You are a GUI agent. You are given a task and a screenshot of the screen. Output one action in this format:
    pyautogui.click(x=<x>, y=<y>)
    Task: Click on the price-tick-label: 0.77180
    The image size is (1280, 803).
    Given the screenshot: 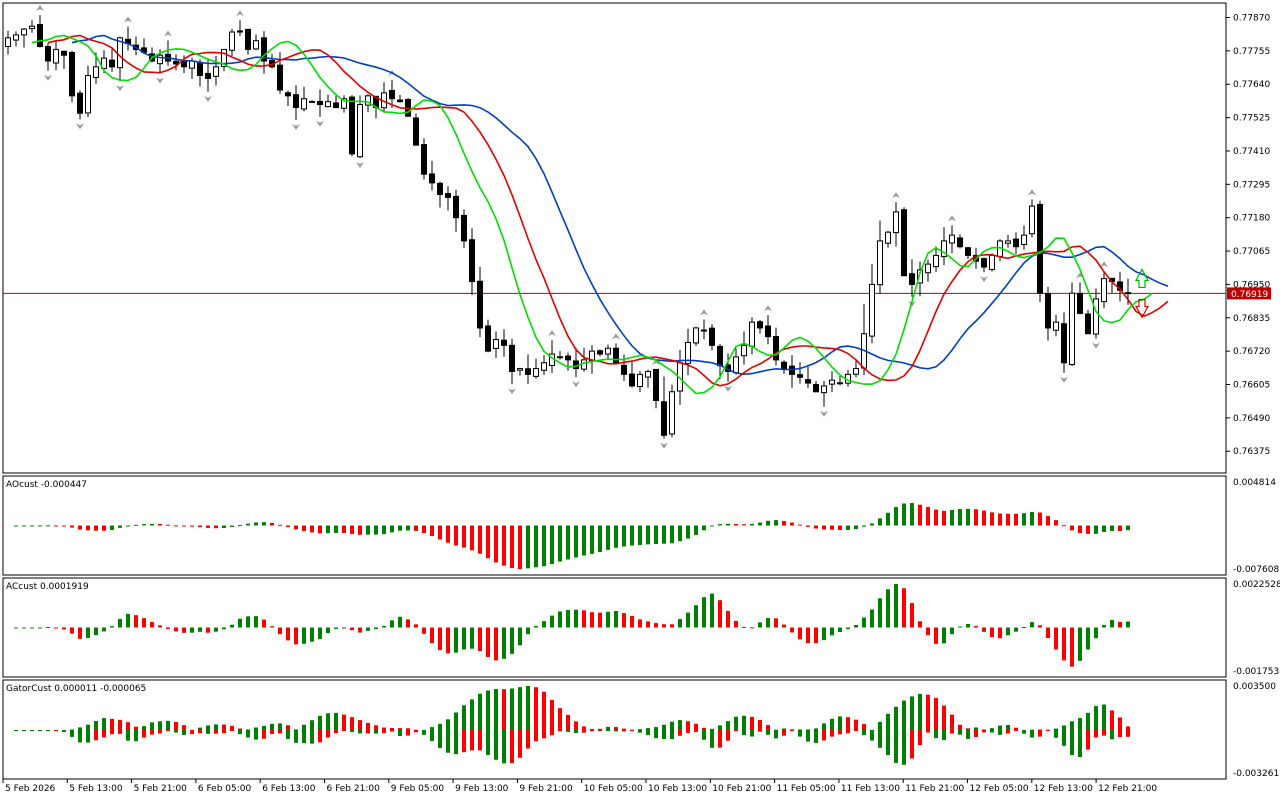 What is the action you would take?
    pyautogui.click(x=1251, y=219)
    